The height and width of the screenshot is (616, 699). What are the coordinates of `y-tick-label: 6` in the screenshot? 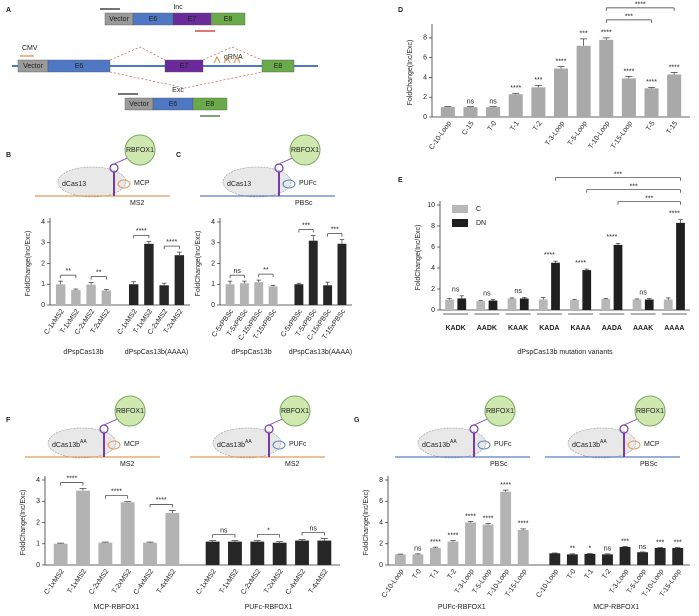 It's located at (425, 58).